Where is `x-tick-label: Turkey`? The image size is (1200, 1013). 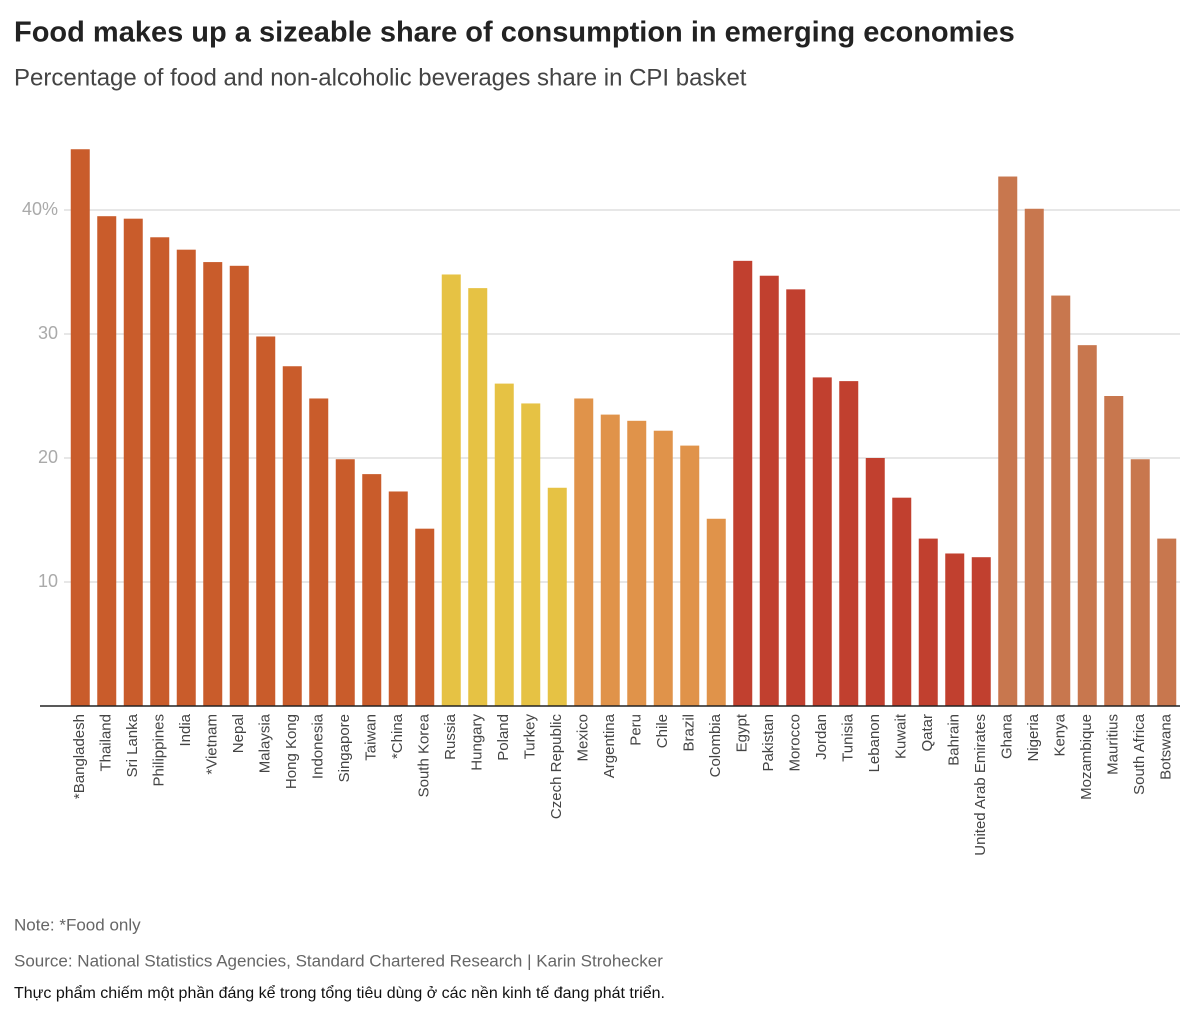
x-tick-label: Turkey is located at coordinates (530, 737).